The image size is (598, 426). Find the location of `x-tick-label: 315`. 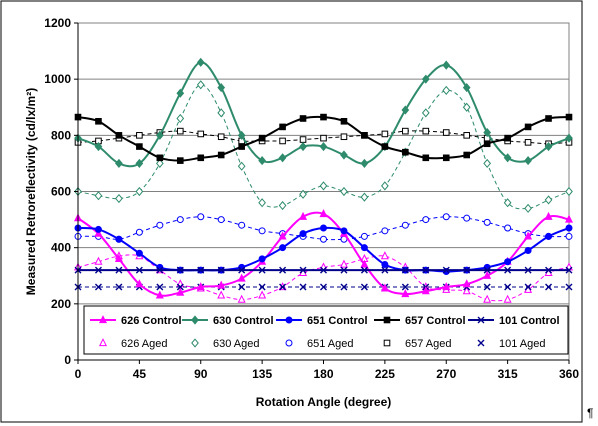

x-tick-label: 315 is located at coordinates (508, 374).